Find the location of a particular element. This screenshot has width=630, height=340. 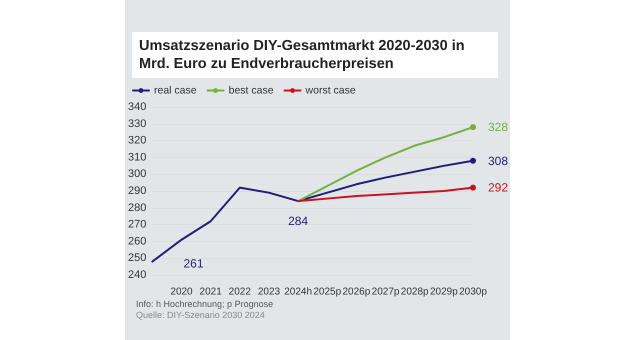

y-tick-label: 260 is located at coordinates (137, 241).